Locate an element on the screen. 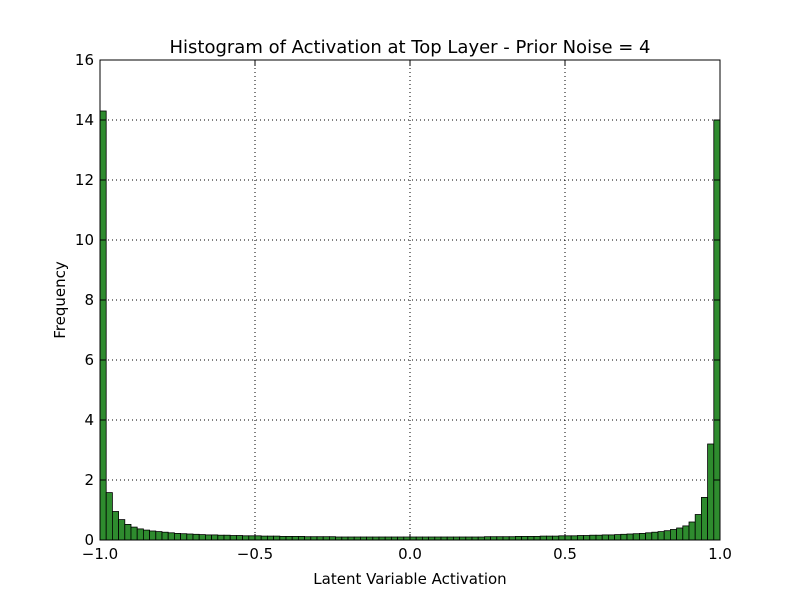 The height and width of the screenshot is (600, 800). y-tick-label: 12 is located at coordinates (84, 180).